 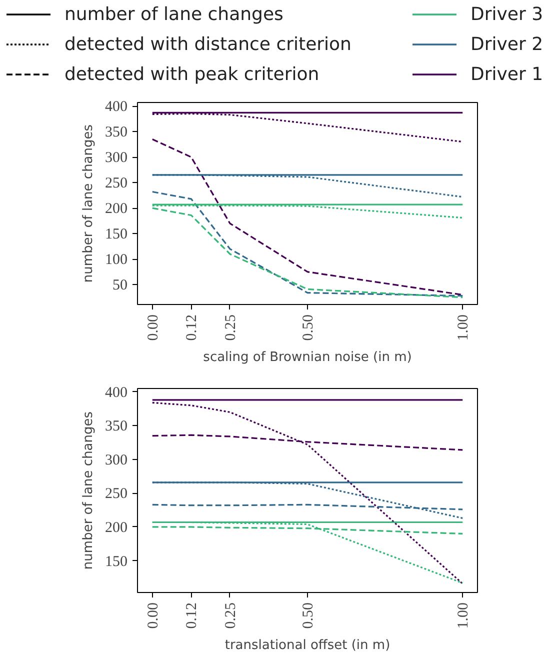 What do you see at coordinates (208, 44) in the screenshot?
I see `legend-label: detected with distance criterion` at bounding box center [208, 44].